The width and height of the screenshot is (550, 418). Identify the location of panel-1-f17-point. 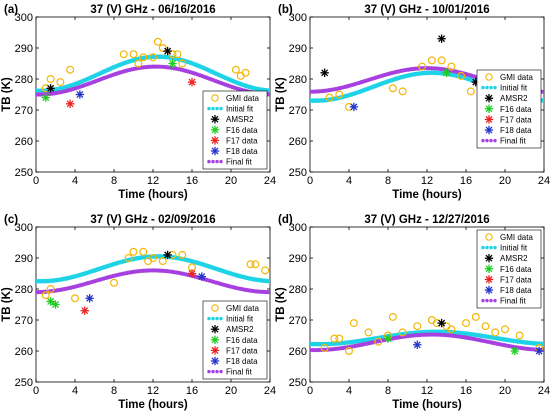
(192, 82).